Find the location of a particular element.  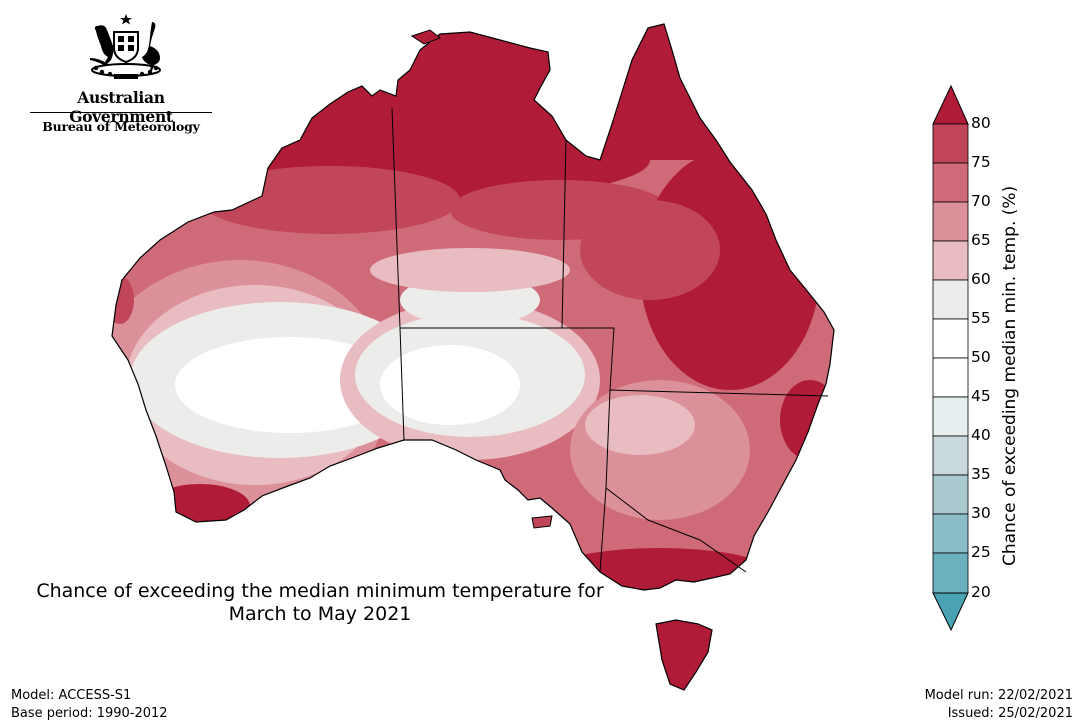

colorbar-arrow-bottom is located at coordinates (950, 612).